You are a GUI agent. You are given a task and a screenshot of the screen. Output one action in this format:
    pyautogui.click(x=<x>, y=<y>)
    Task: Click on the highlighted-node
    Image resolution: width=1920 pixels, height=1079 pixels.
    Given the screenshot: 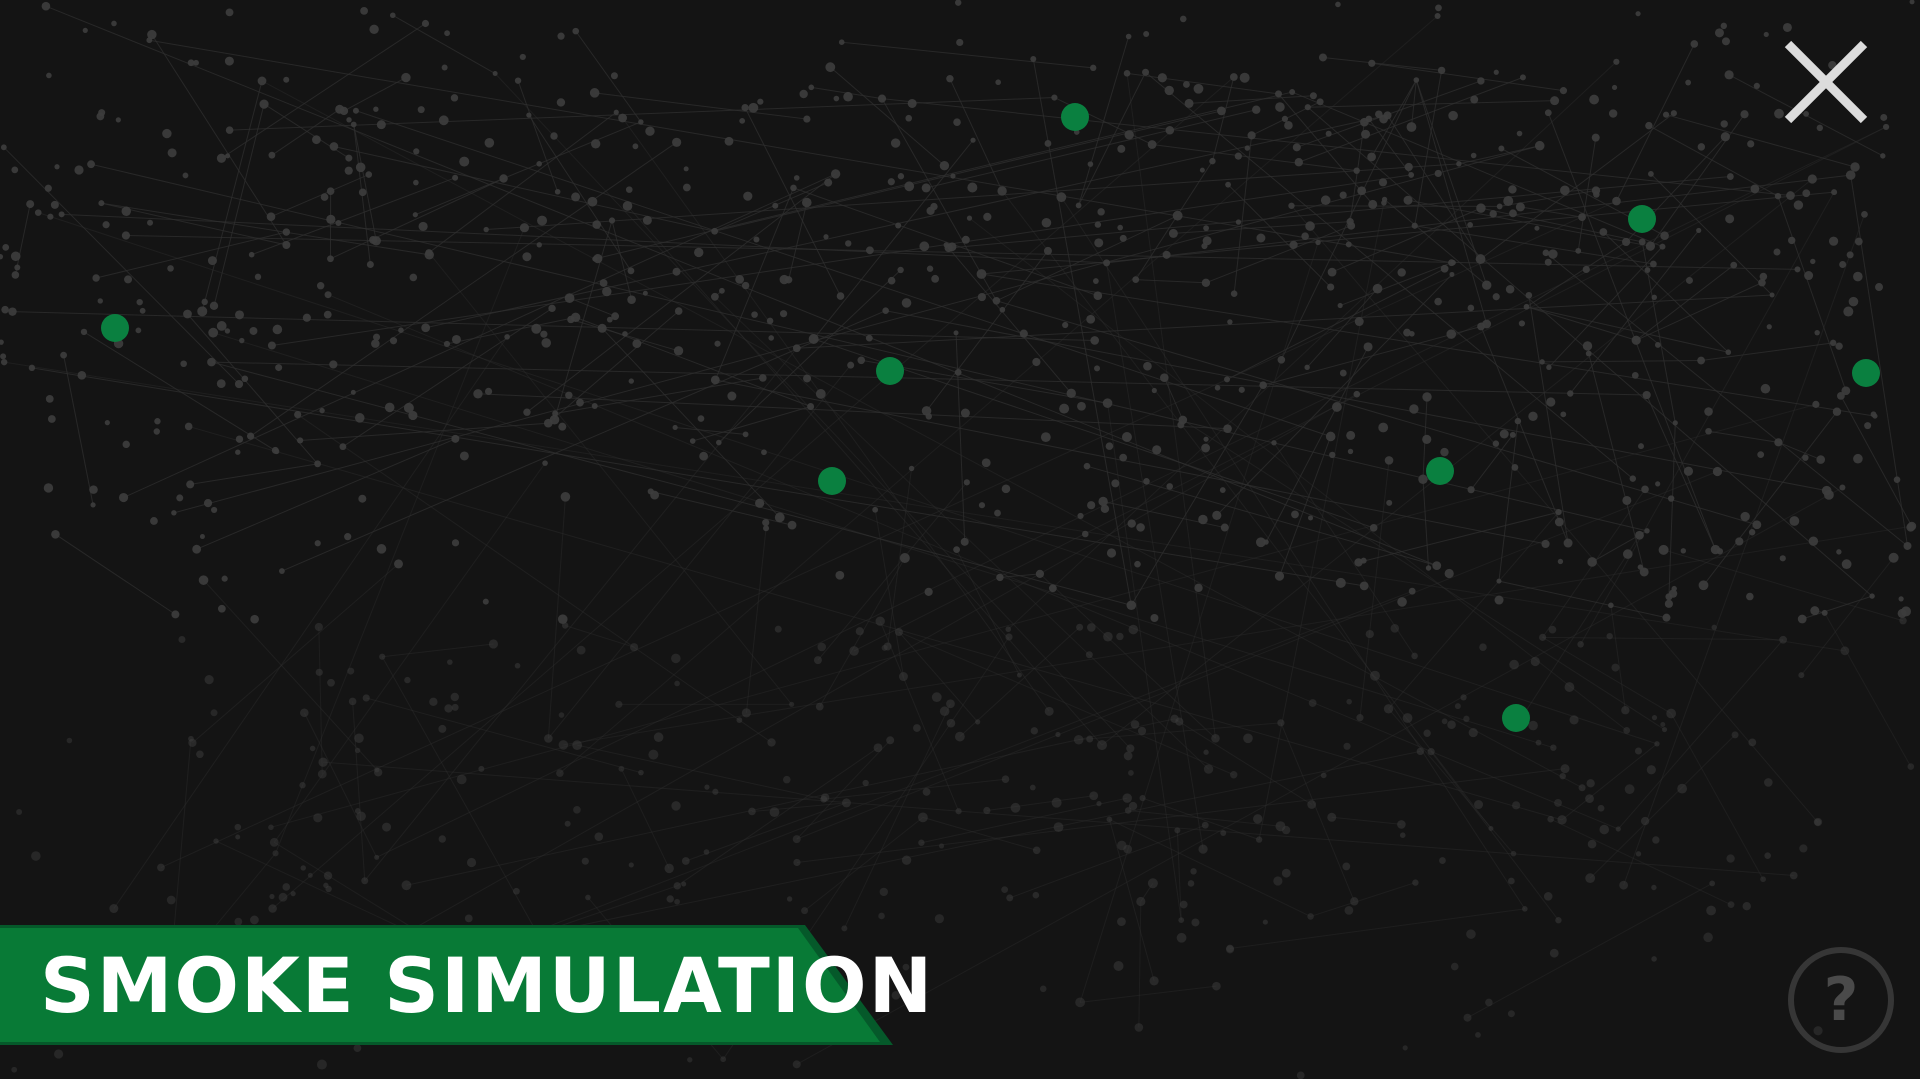 What is the action you would take?
    pyautogui.click(x=890, y=371)
    